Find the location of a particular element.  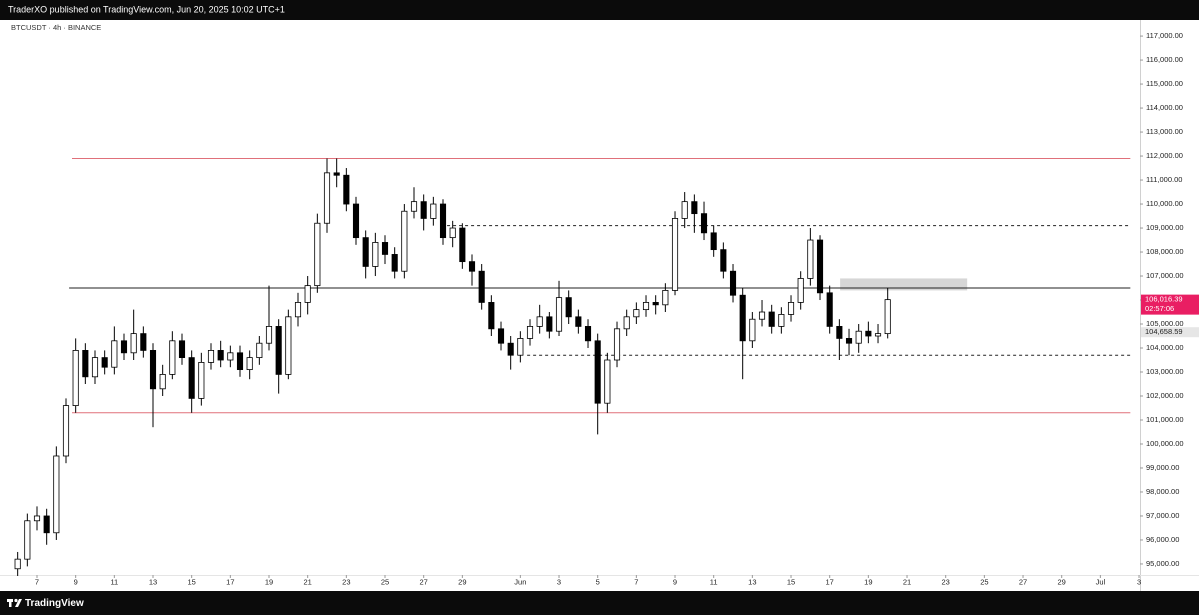

y-tick-label: 100,000.00 is located at coordinates (1165, 443).